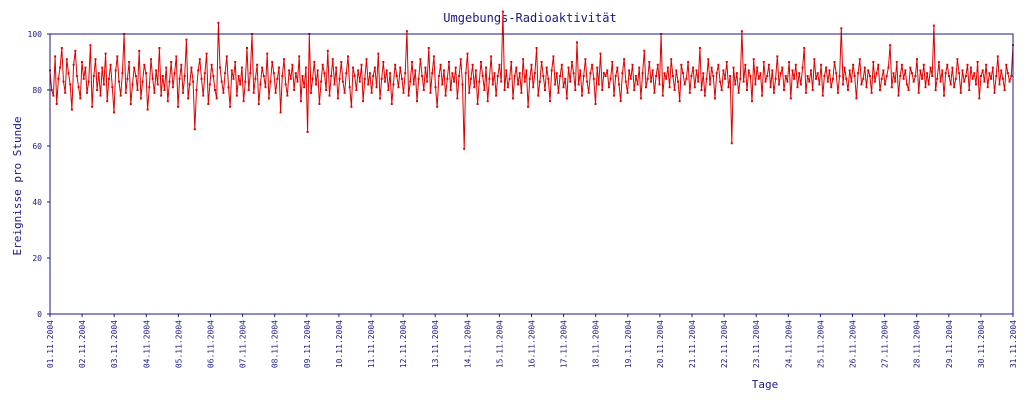 This screenshot has height=400, width=1024. Describe the element at coordinates (114, 344) in the screenshot. I see `x-tick-label: 03.11.2004` at that location.